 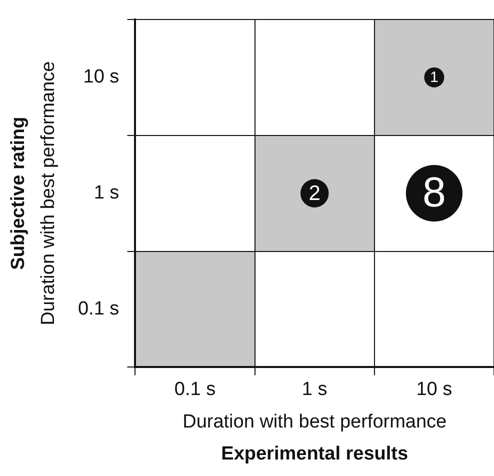 What do you see at coordinates (434, 77) in the screenshot?
I see `data-label: 1` at bounding box center [434, 77].